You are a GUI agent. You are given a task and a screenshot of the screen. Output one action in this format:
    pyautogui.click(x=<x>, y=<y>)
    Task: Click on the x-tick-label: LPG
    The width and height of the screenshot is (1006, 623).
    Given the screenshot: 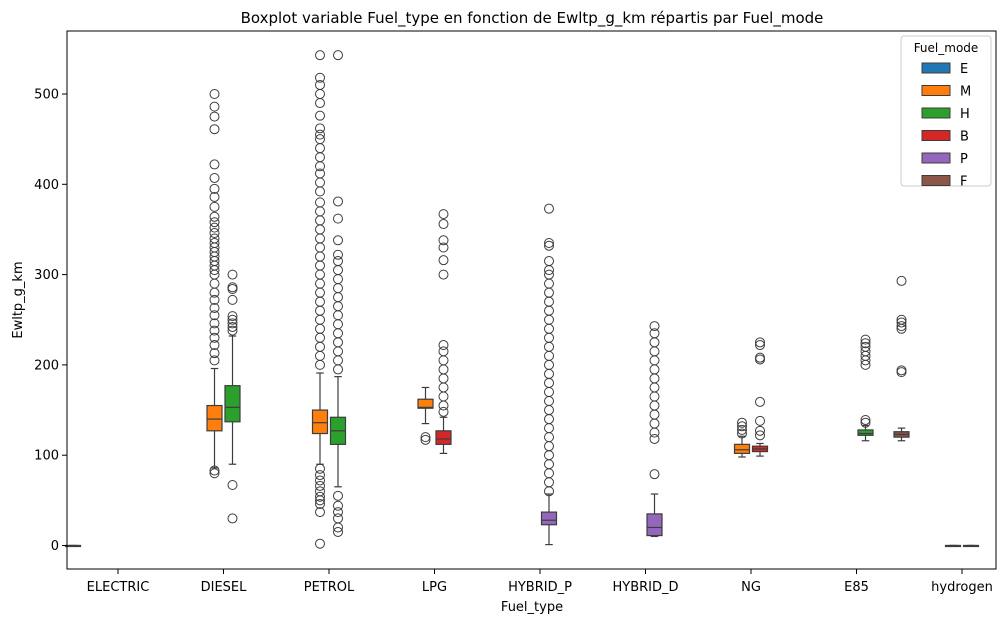 What is the action you would take?
    pyautogui.click(x=434, y=587)
    